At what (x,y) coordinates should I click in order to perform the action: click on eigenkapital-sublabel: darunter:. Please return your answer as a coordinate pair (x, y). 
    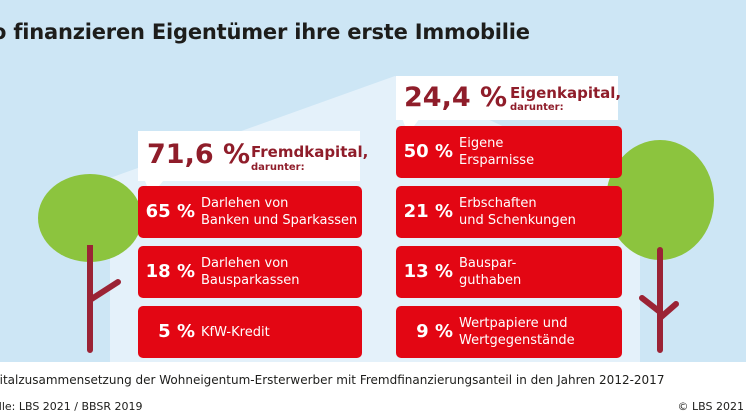
    Looking at the image, I should click on (537, 107).